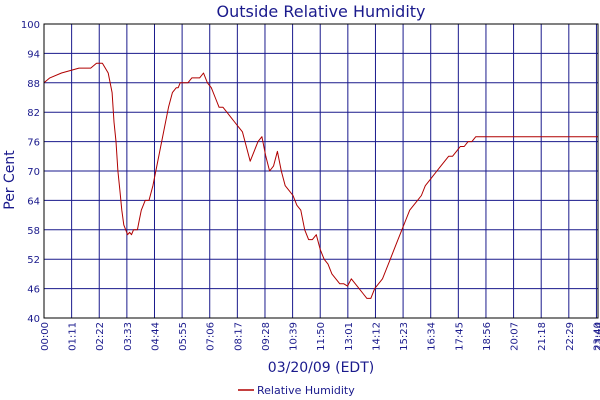 This screenshot has height=400, width=600. What do you see at coordinates (487, 336) in the screenshot?
I see `x-tick-label: 18:56` at bounding box center [487, 336].